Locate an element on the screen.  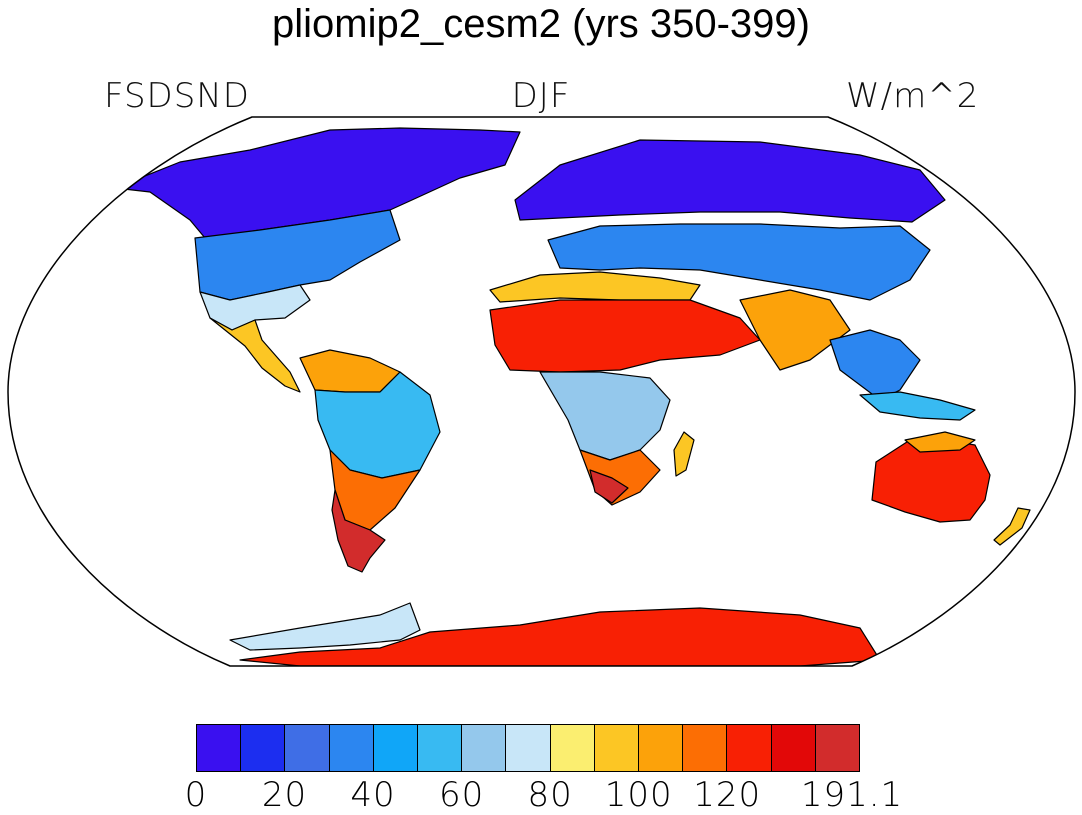
region-mexico is located at coordinates (255, 355).